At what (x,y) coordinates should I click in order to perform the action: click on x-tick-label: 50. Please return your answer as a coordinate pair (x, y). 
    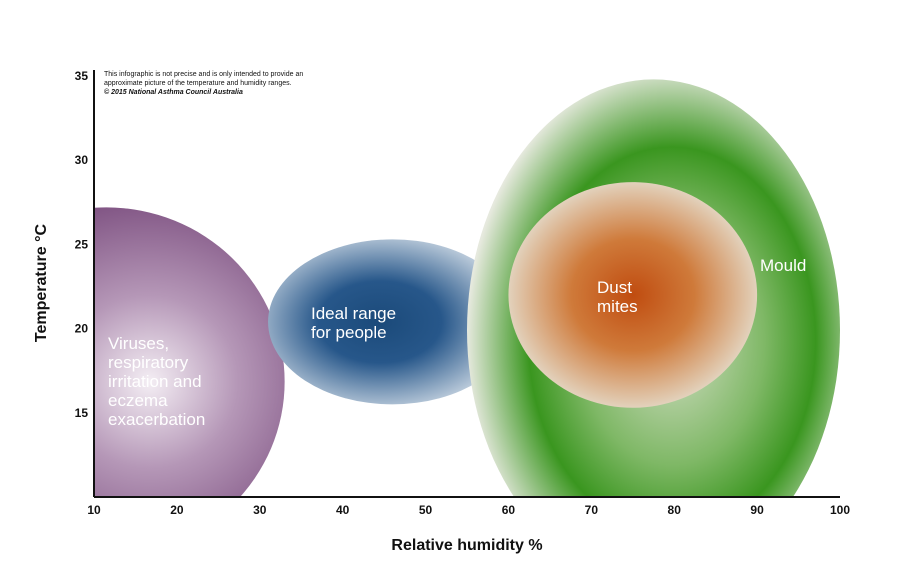
    Looking at the image, I should click on (426, 510).